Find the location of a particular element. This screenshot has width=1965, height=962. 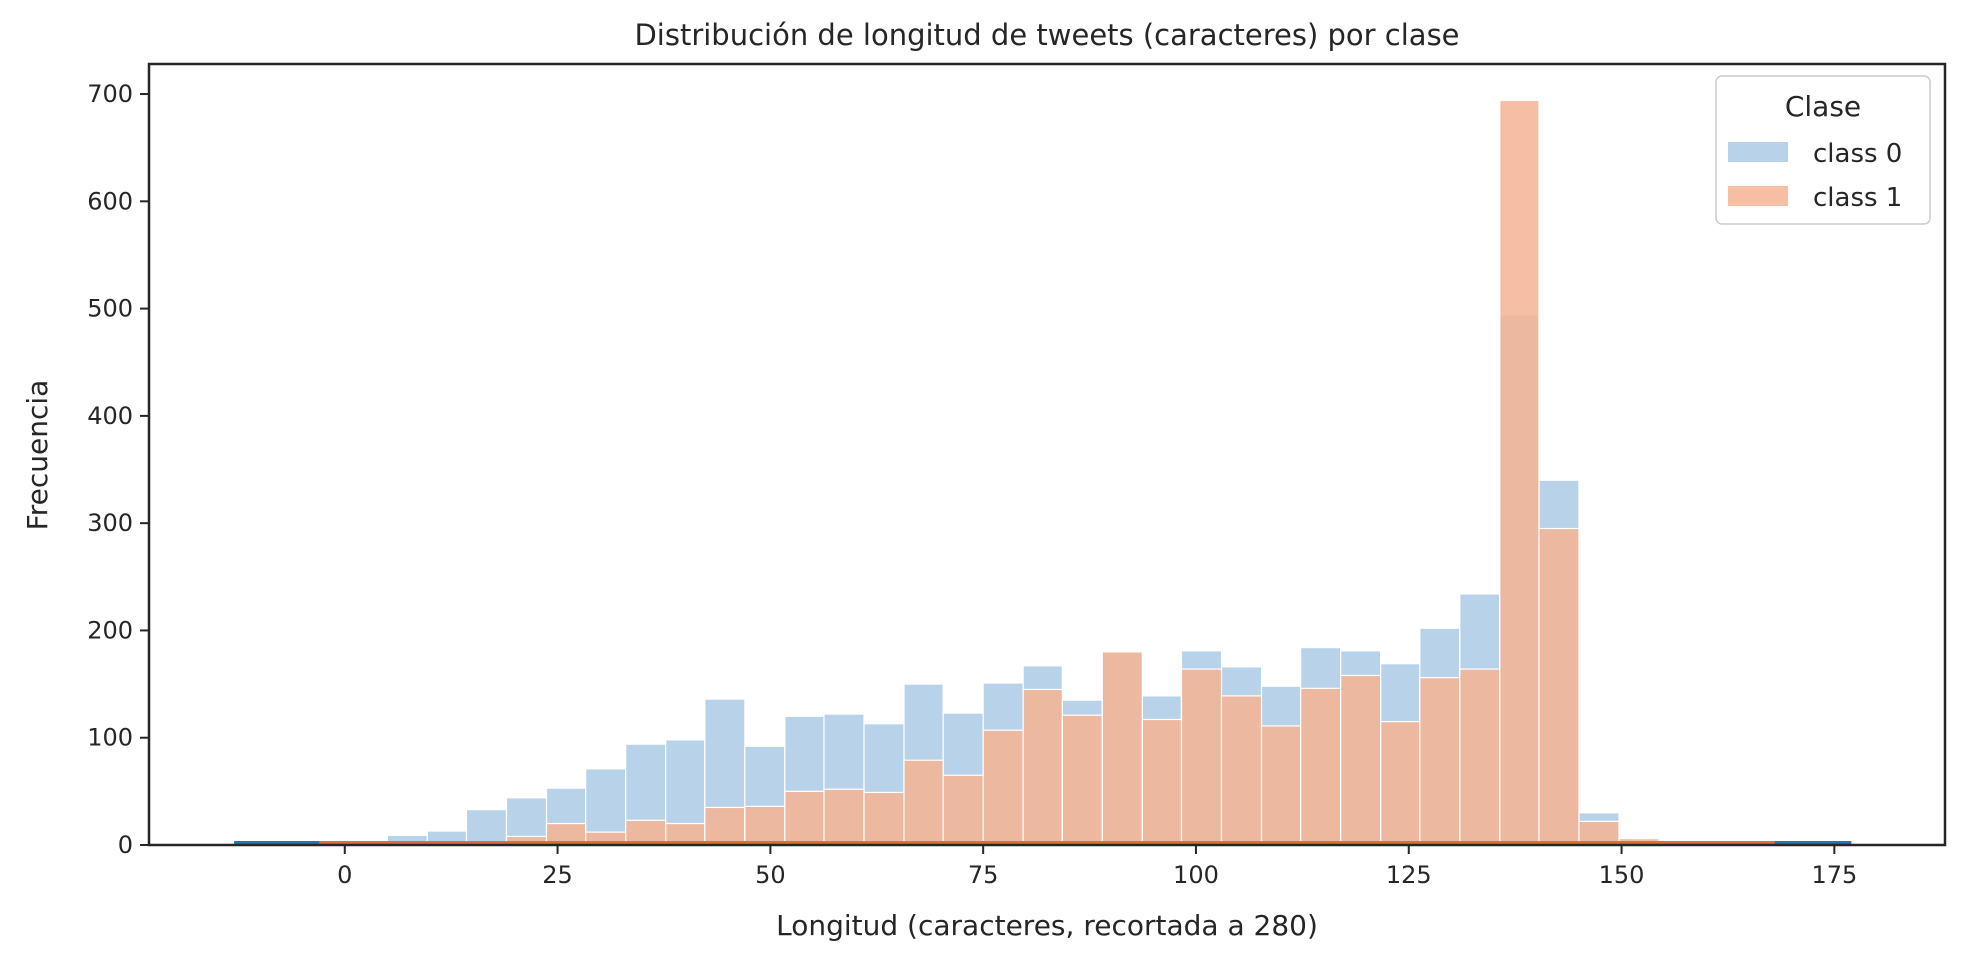

legend-title: Clase is located at coordinates (1823, 106).